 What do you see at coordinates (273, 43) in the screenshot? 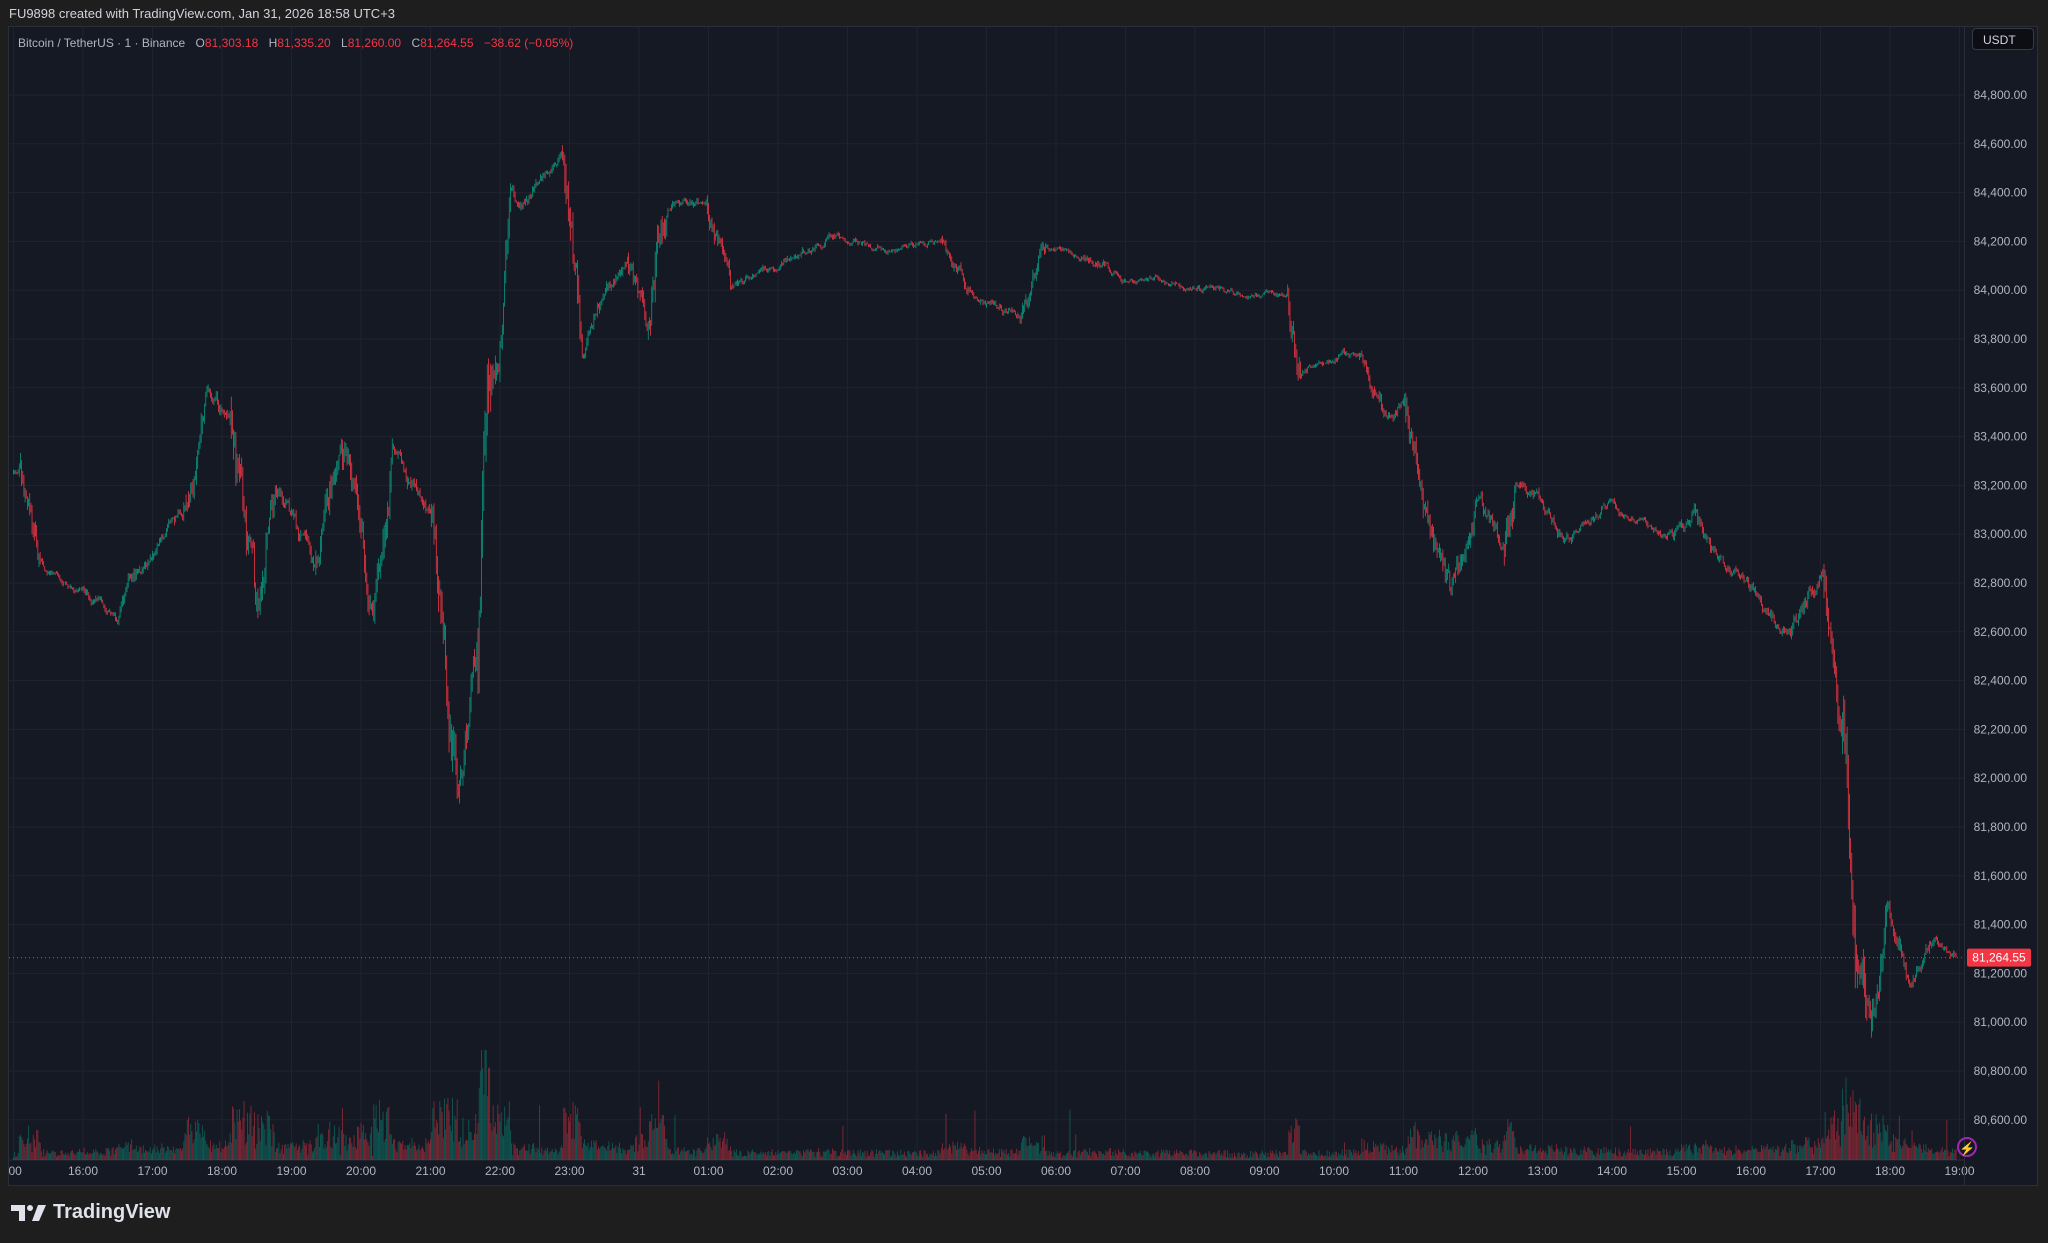
I see `high-label: H` at bounding box center [273, 43].